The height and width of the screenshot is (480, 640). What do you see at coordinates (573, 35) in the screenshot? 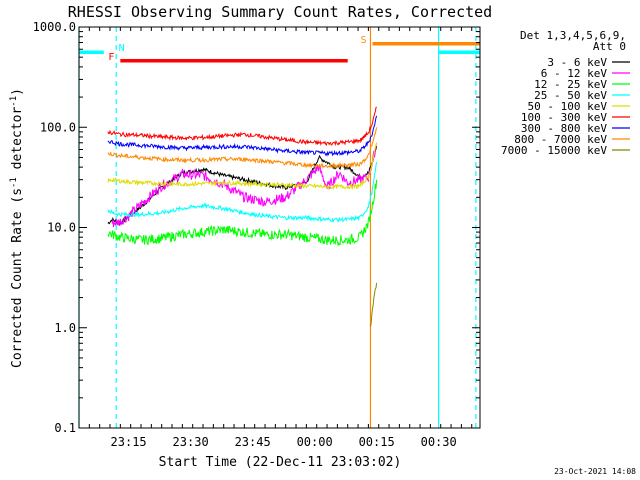
I see `legend-header-0: Det 1,3,4,5,6,9,` at bounding box center [573, 35].